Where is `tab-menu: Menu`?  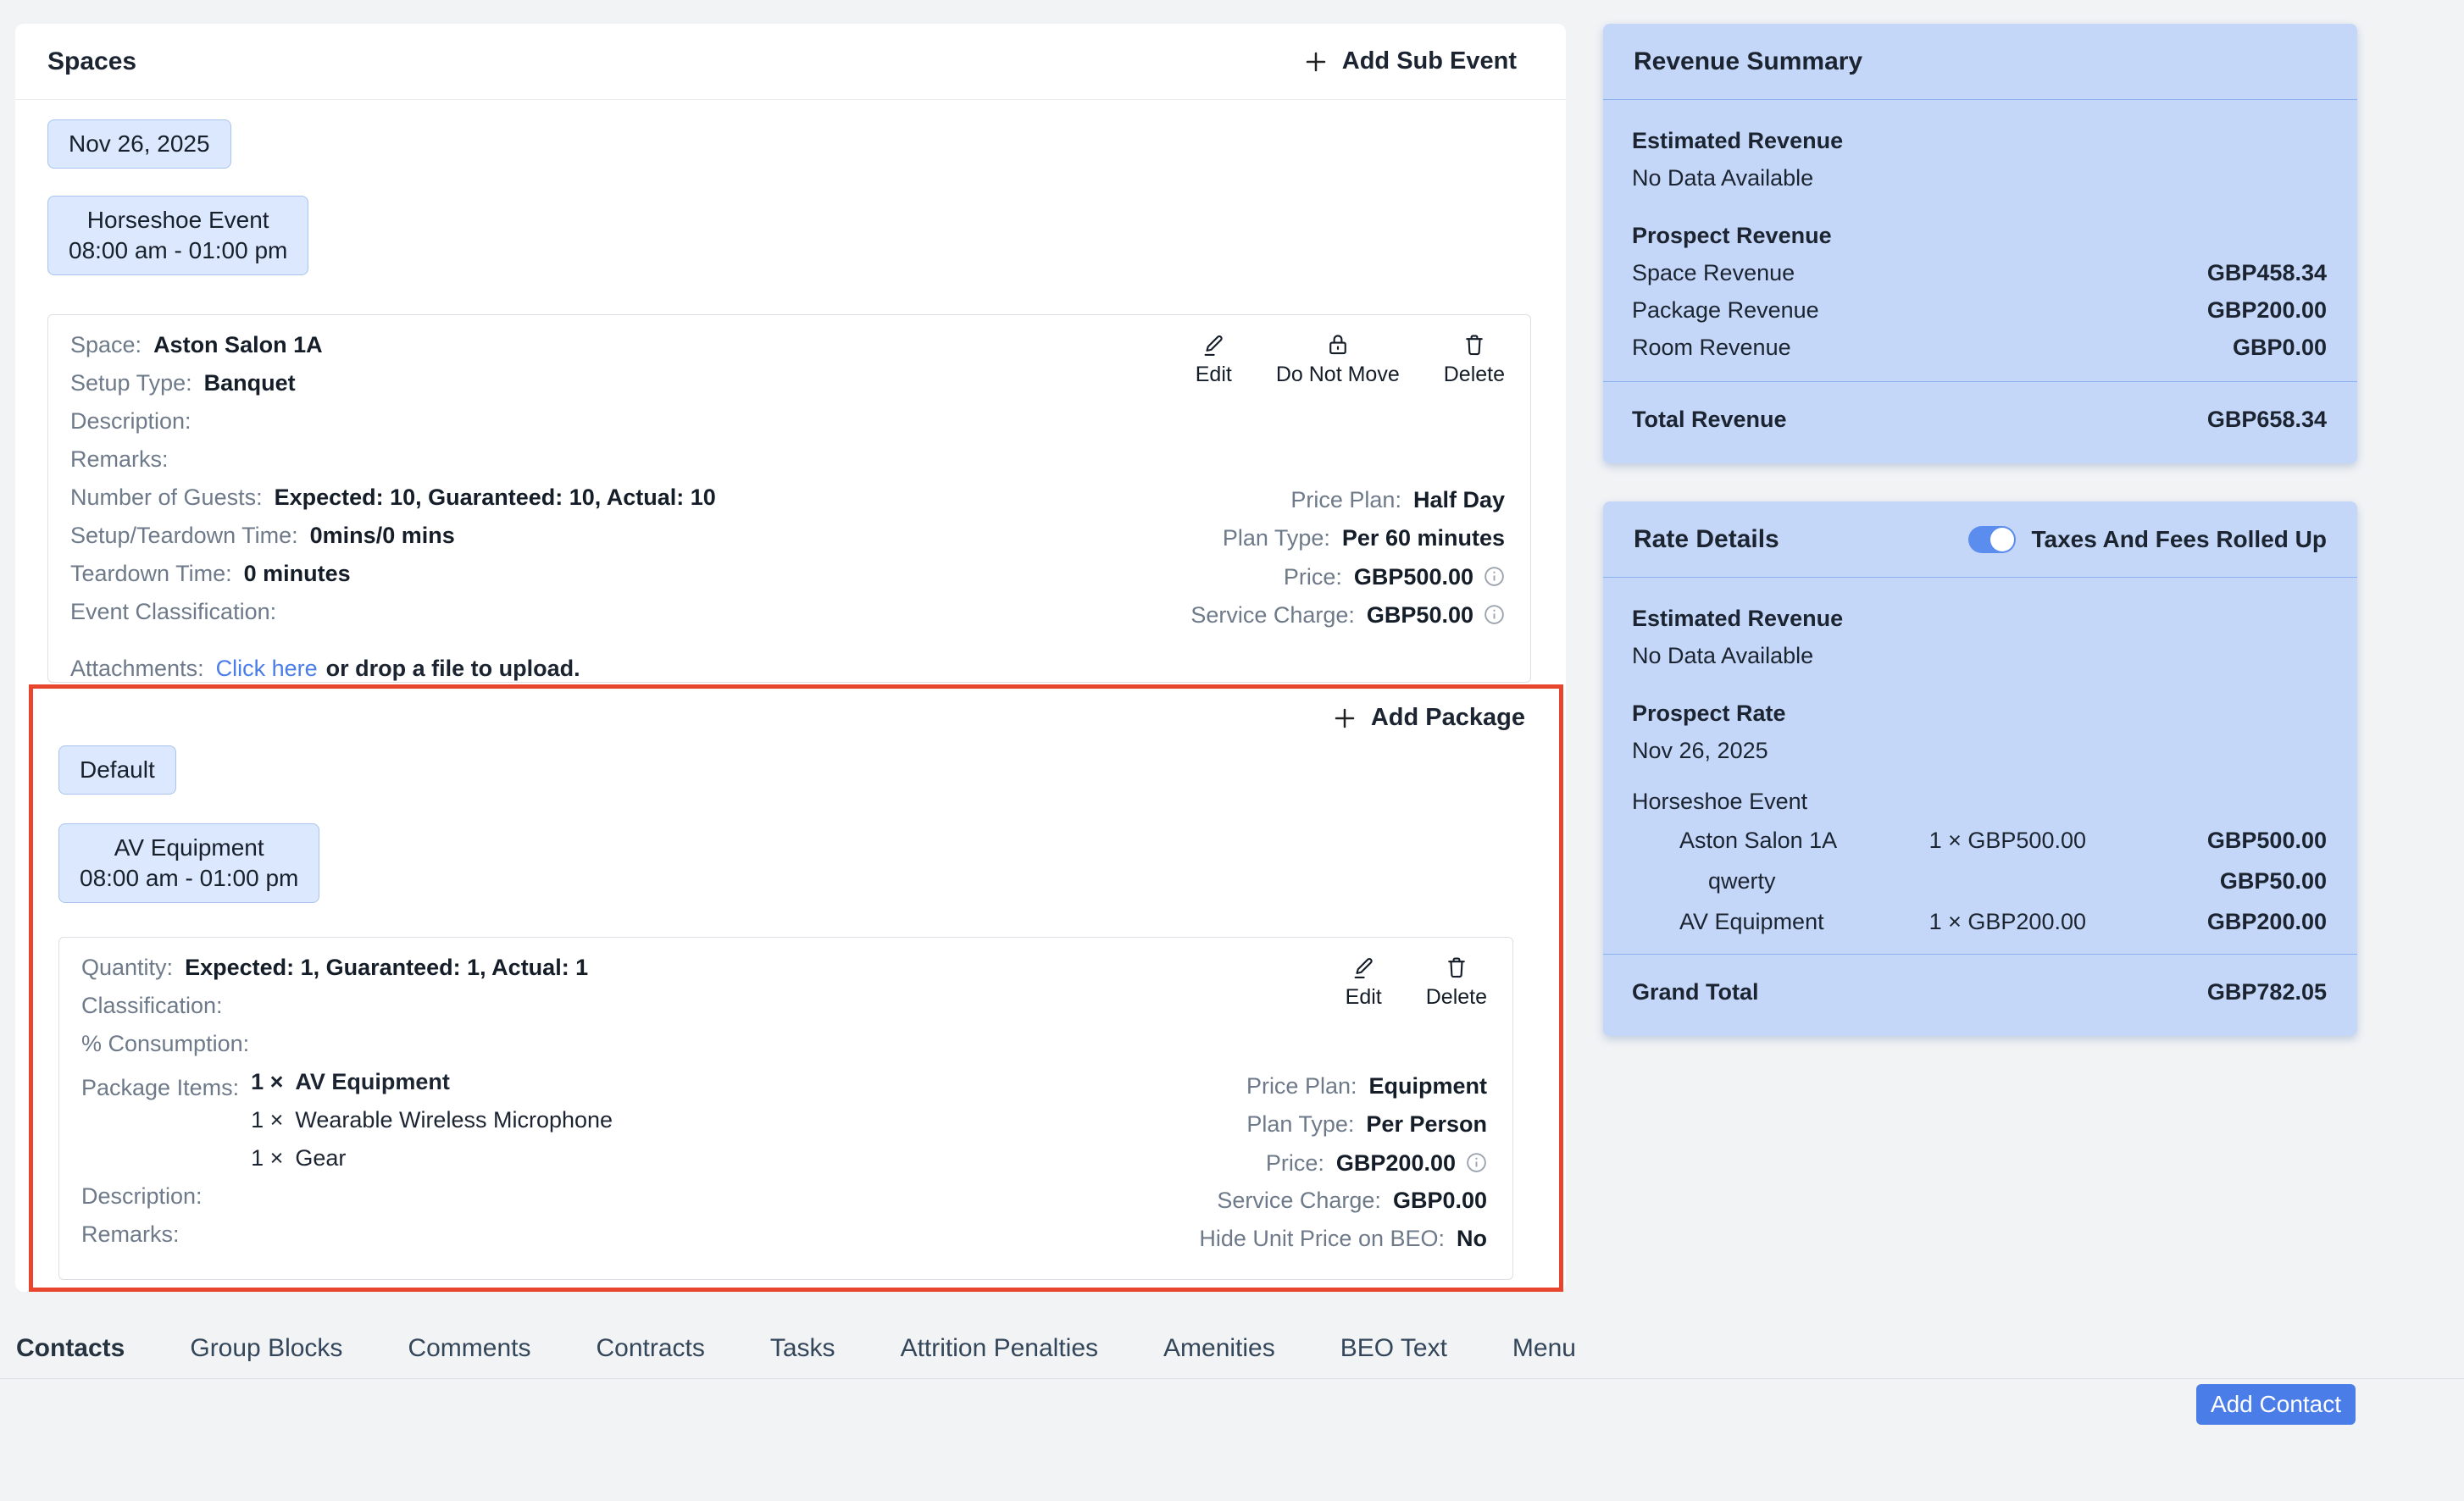
tab-menu: Menu is located at coordinates (1544, 1347).